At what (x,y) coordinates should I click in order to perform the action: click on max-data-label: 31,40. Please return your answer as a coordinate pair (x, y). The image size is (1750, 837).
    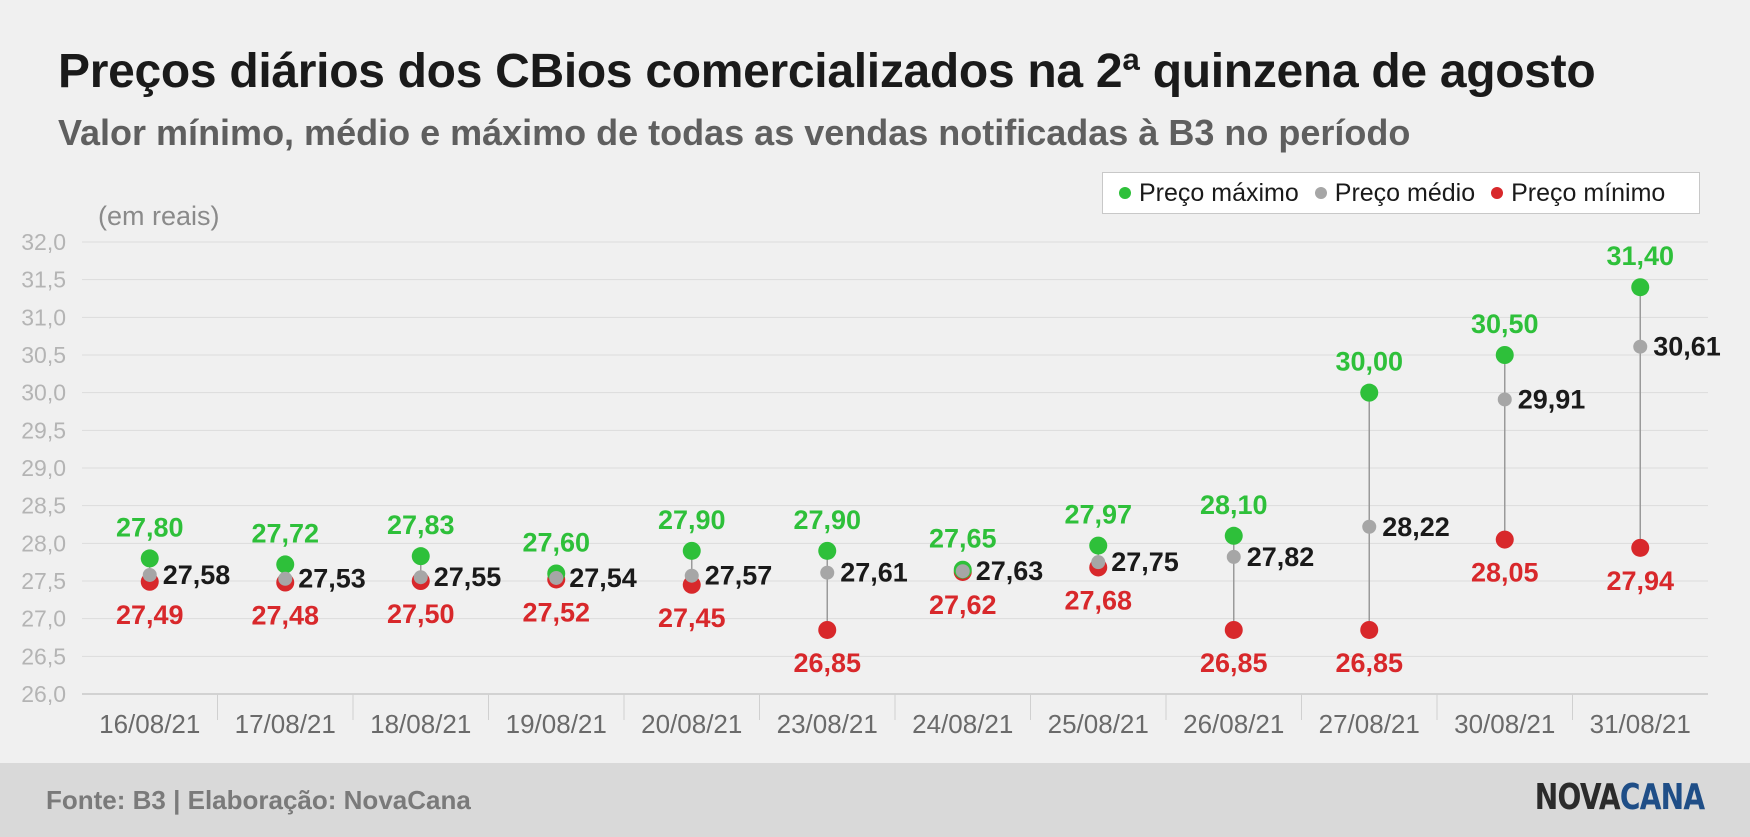
    Looking at the image, I should click on (1640, 256).